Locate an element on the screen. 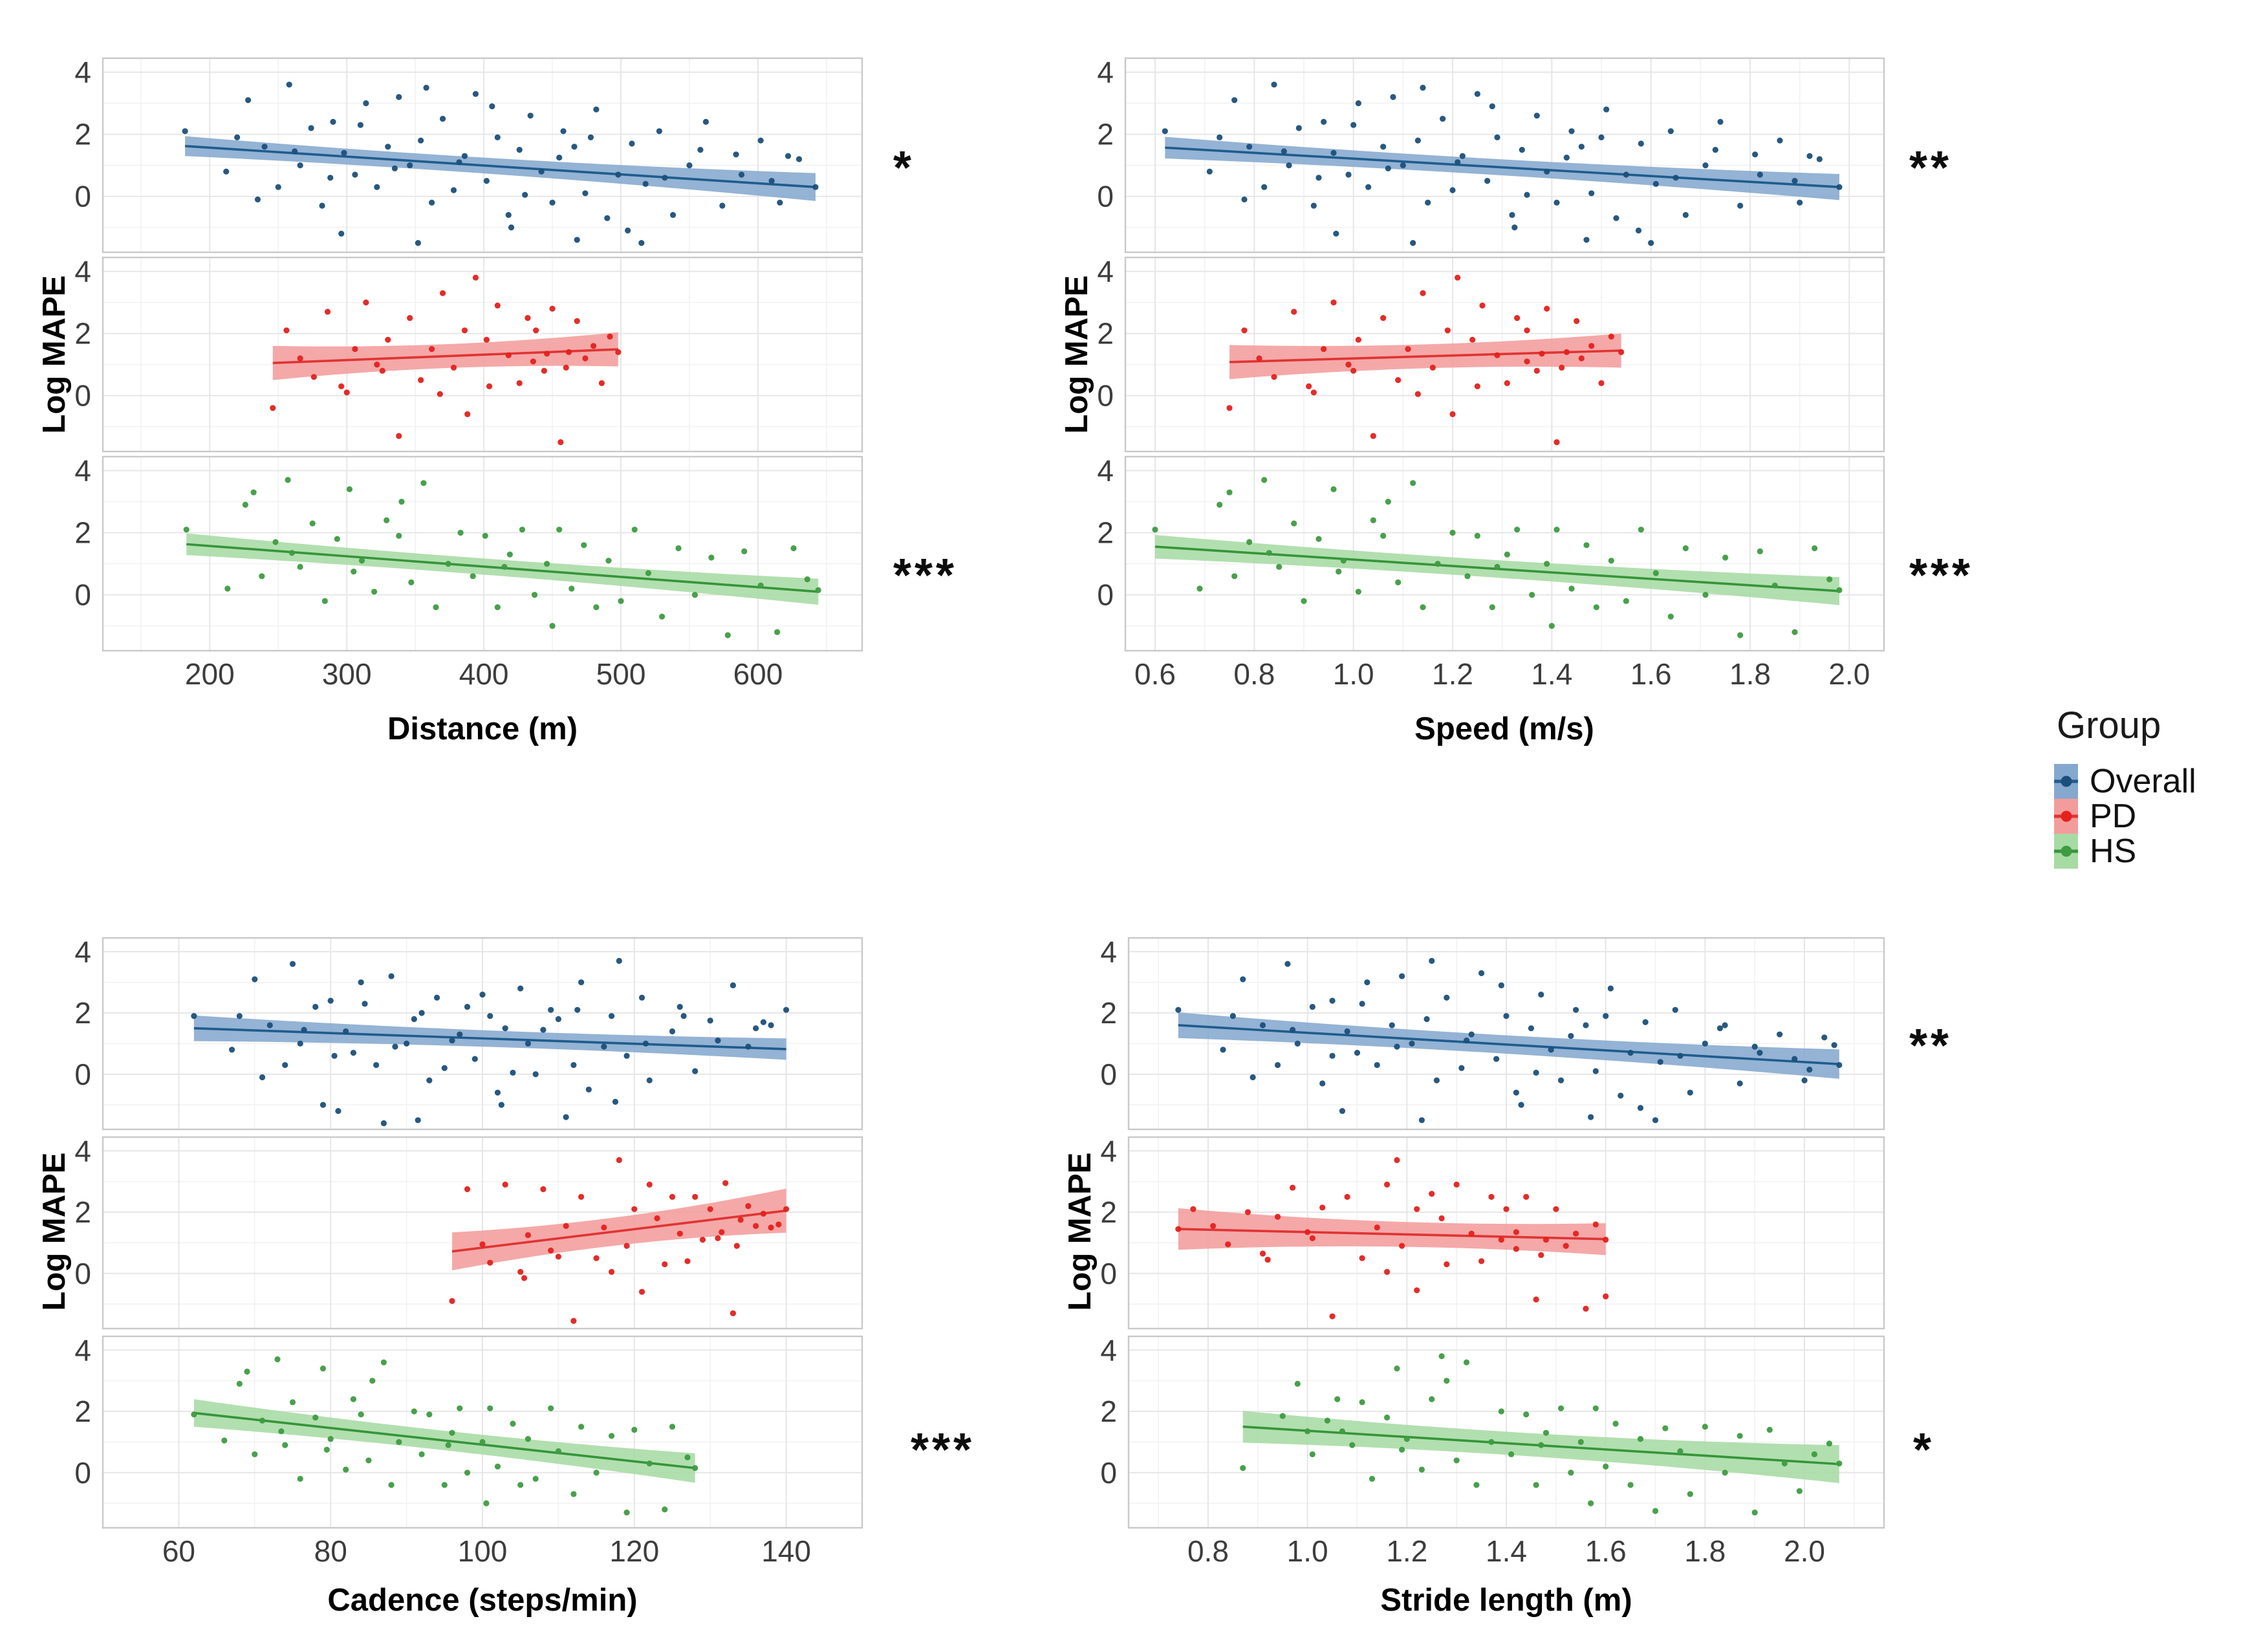  legend: Group Overall PD HS is located at coordinates (2125, 787).